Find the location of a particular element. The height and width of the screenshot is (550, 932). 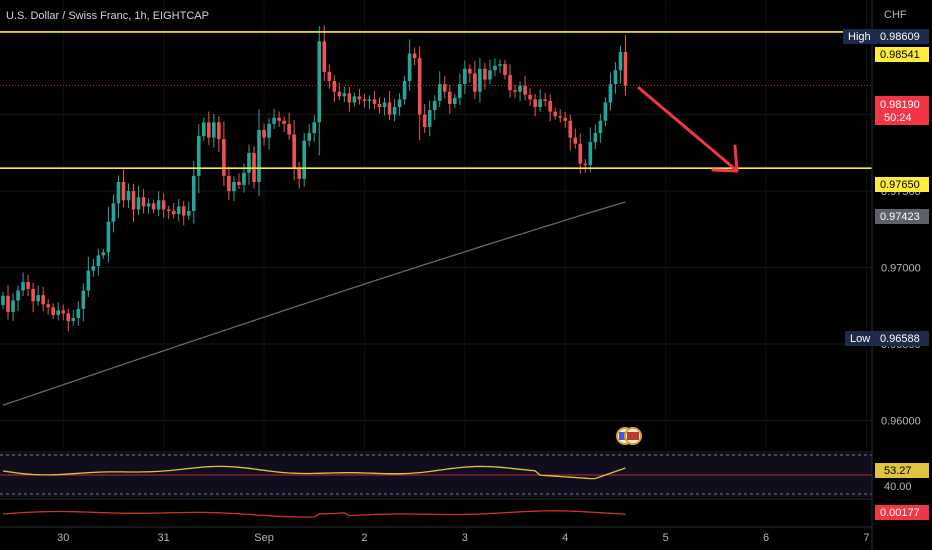

arrow-shaft is located at coordinates (687, 129).